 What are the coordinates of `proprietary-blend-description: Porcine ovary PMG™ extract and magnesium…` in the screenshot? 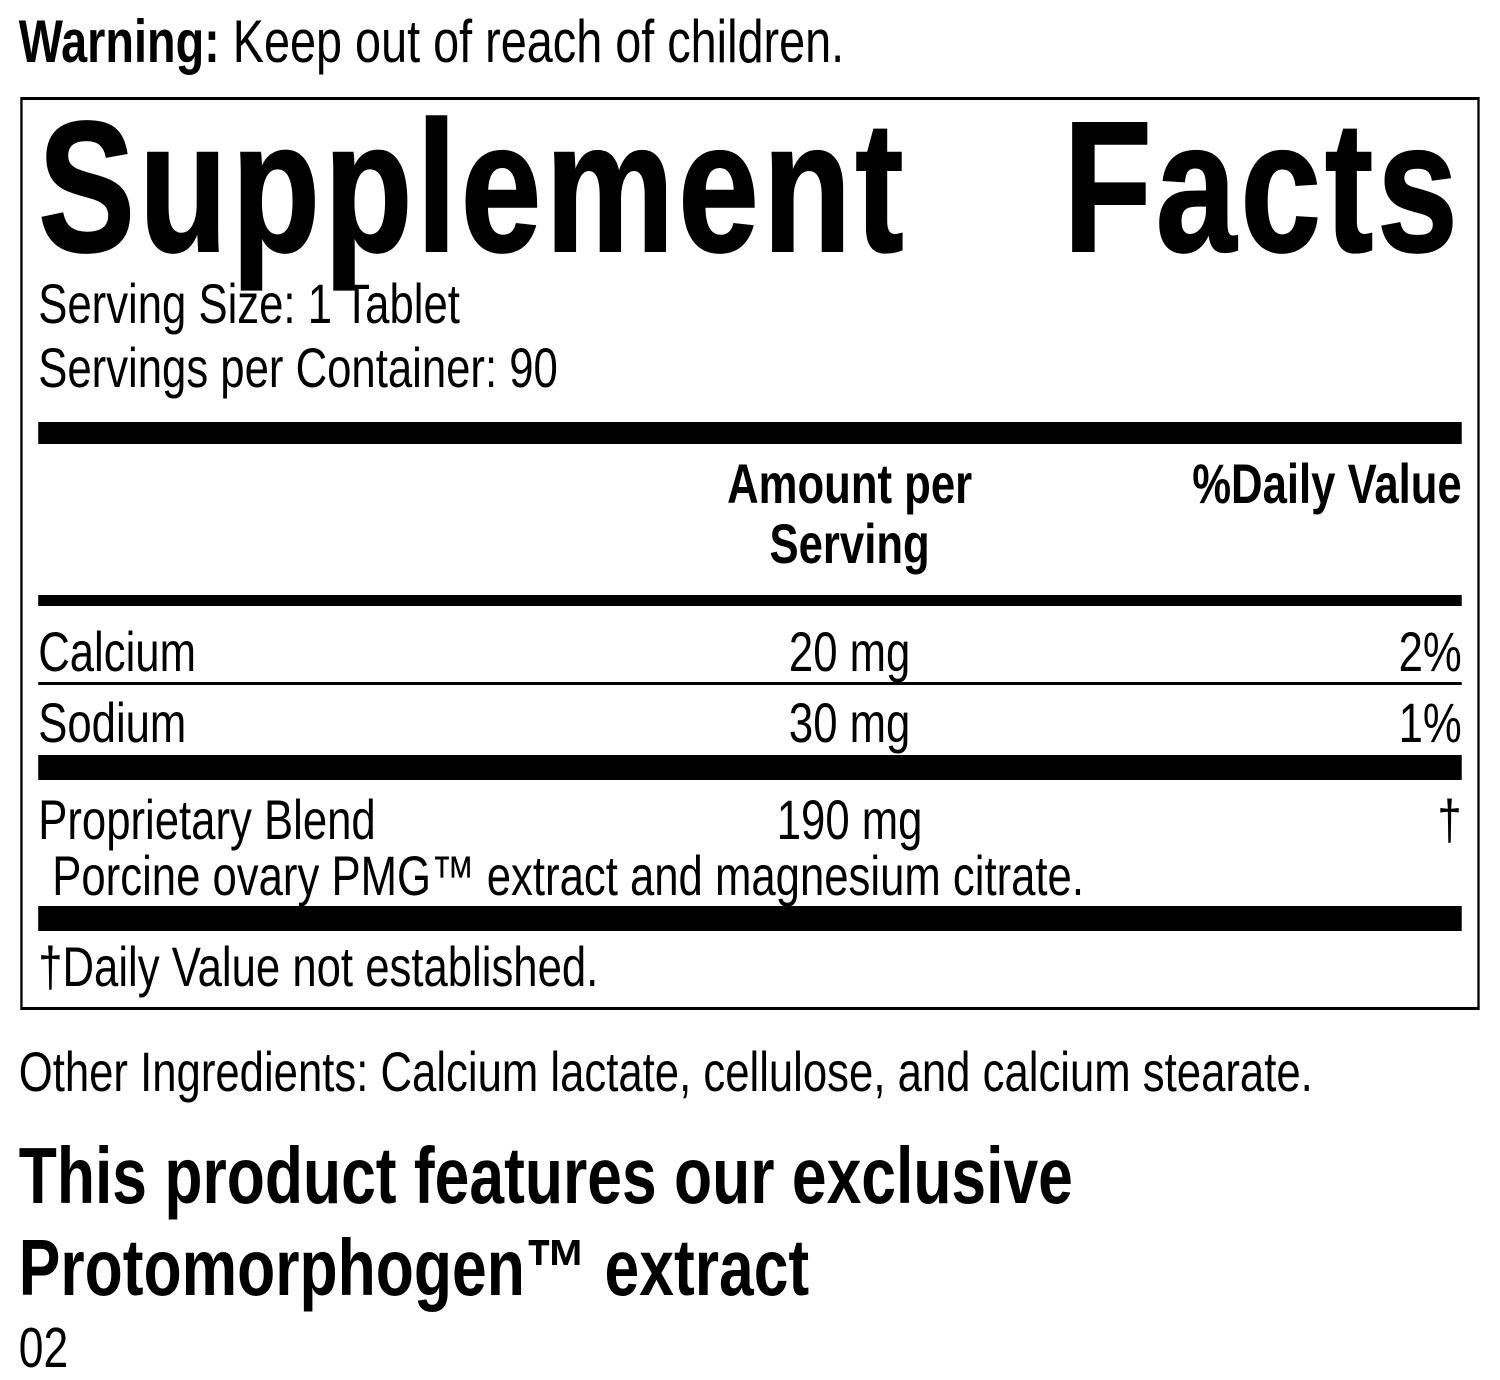 It's located at (568, 875).